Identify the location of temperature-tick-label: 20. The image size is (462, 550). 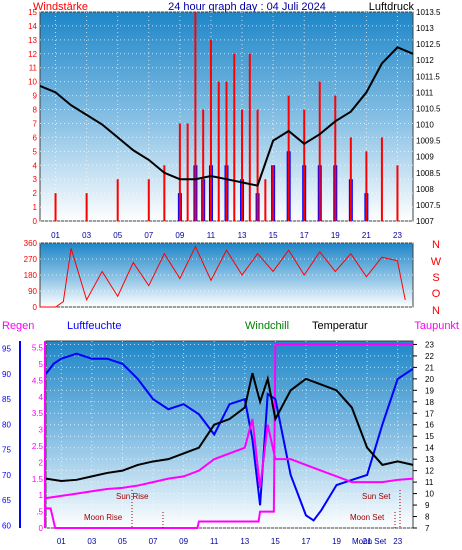
(429, 379).